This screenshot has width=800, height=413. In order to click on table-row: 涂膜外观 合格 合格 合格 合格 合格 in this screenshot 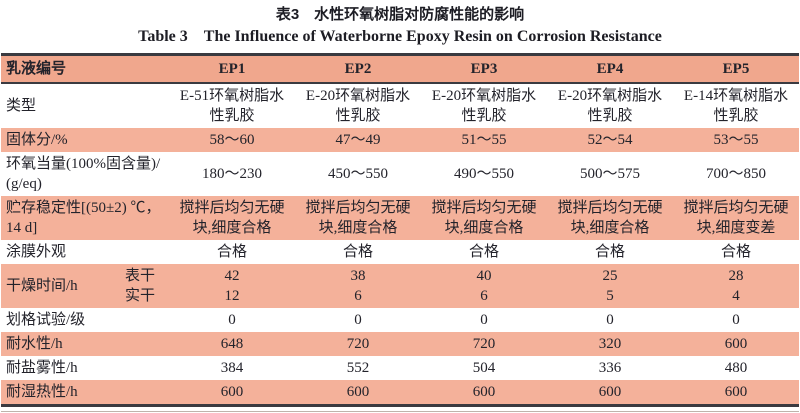, I will do `click(400, 251)`.